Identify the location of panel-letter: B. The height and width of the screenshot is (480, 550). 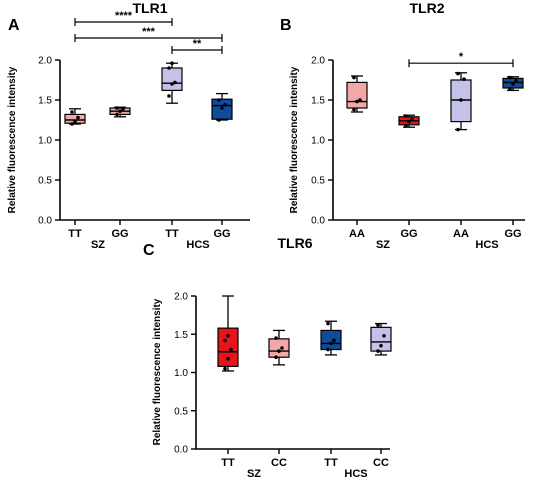
(286, 25).